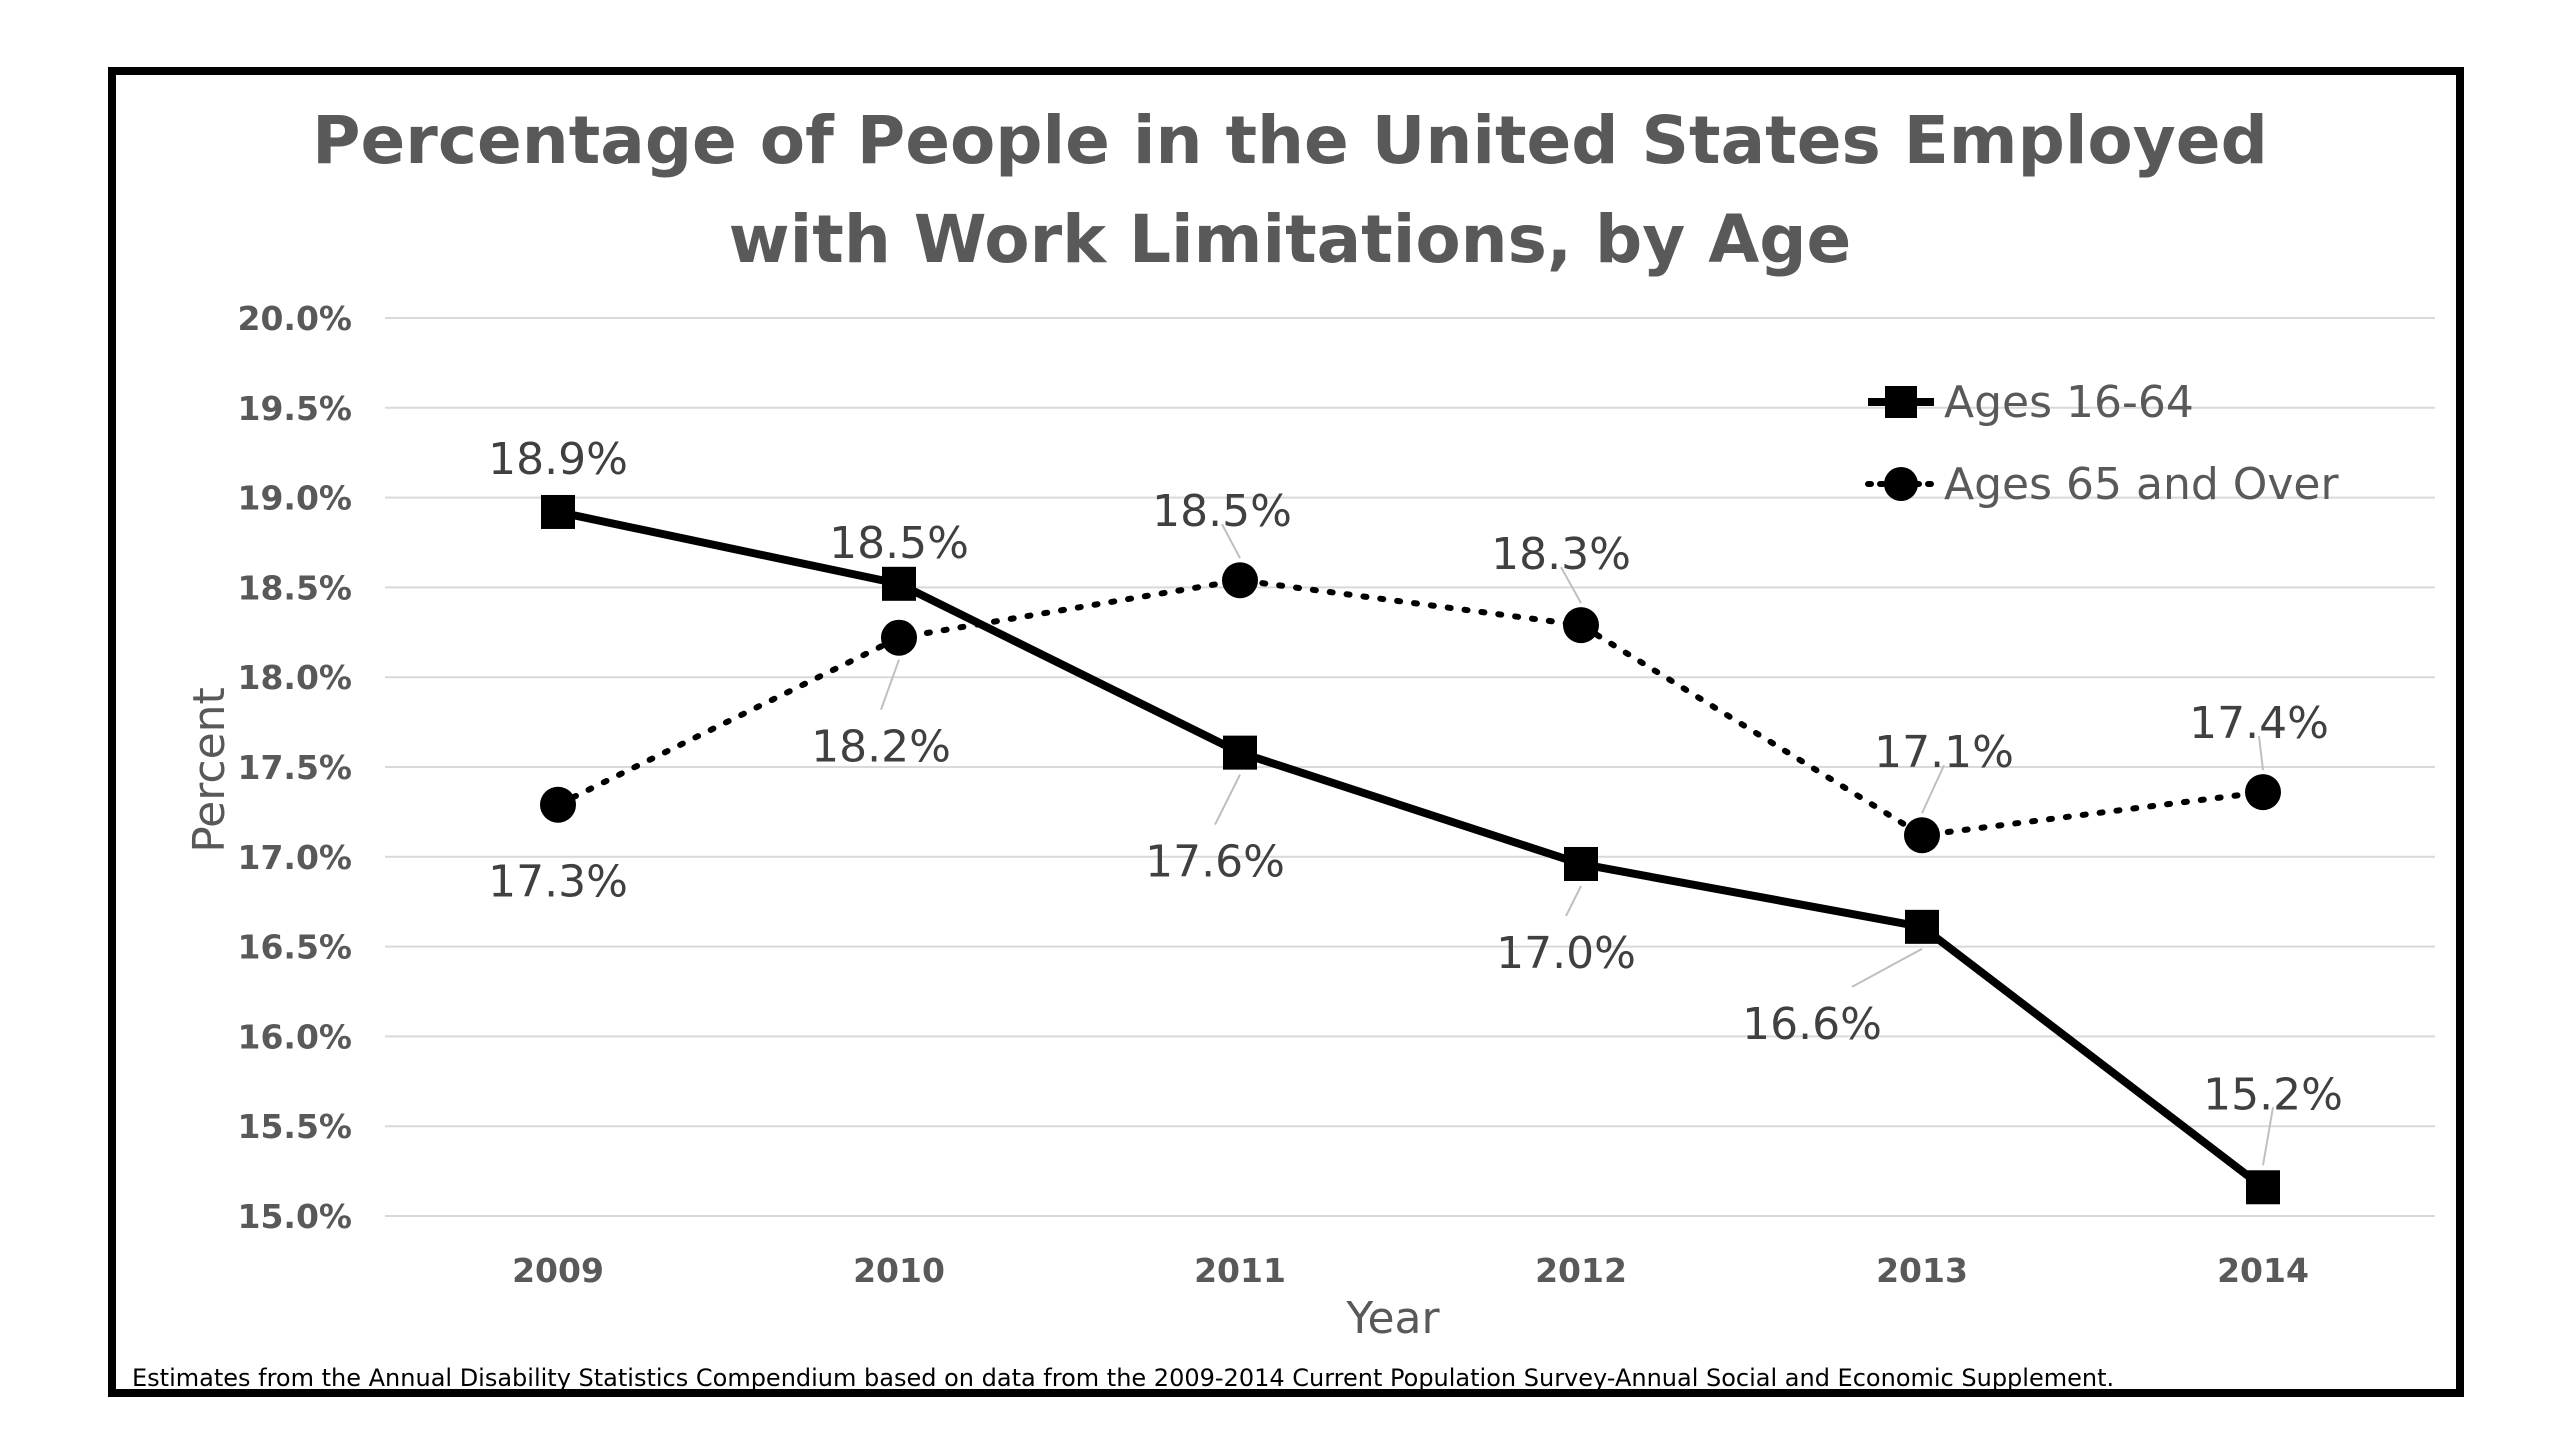 The height and width of the screenshot is (1440, 2560). I want to click on y-tick-label: 15.5%, so click(295, 1126).